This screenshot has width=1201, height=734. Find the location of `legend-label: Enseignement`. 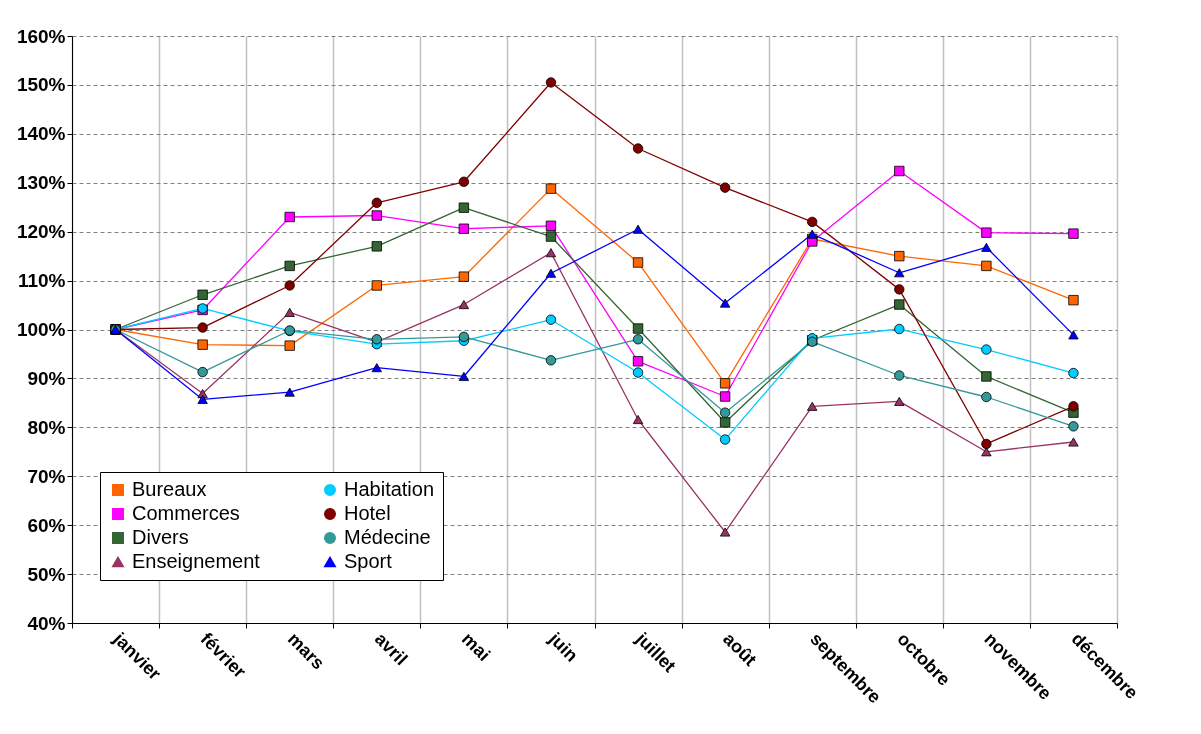

legend-label: Enseignement is located at coordinates (196, 561).